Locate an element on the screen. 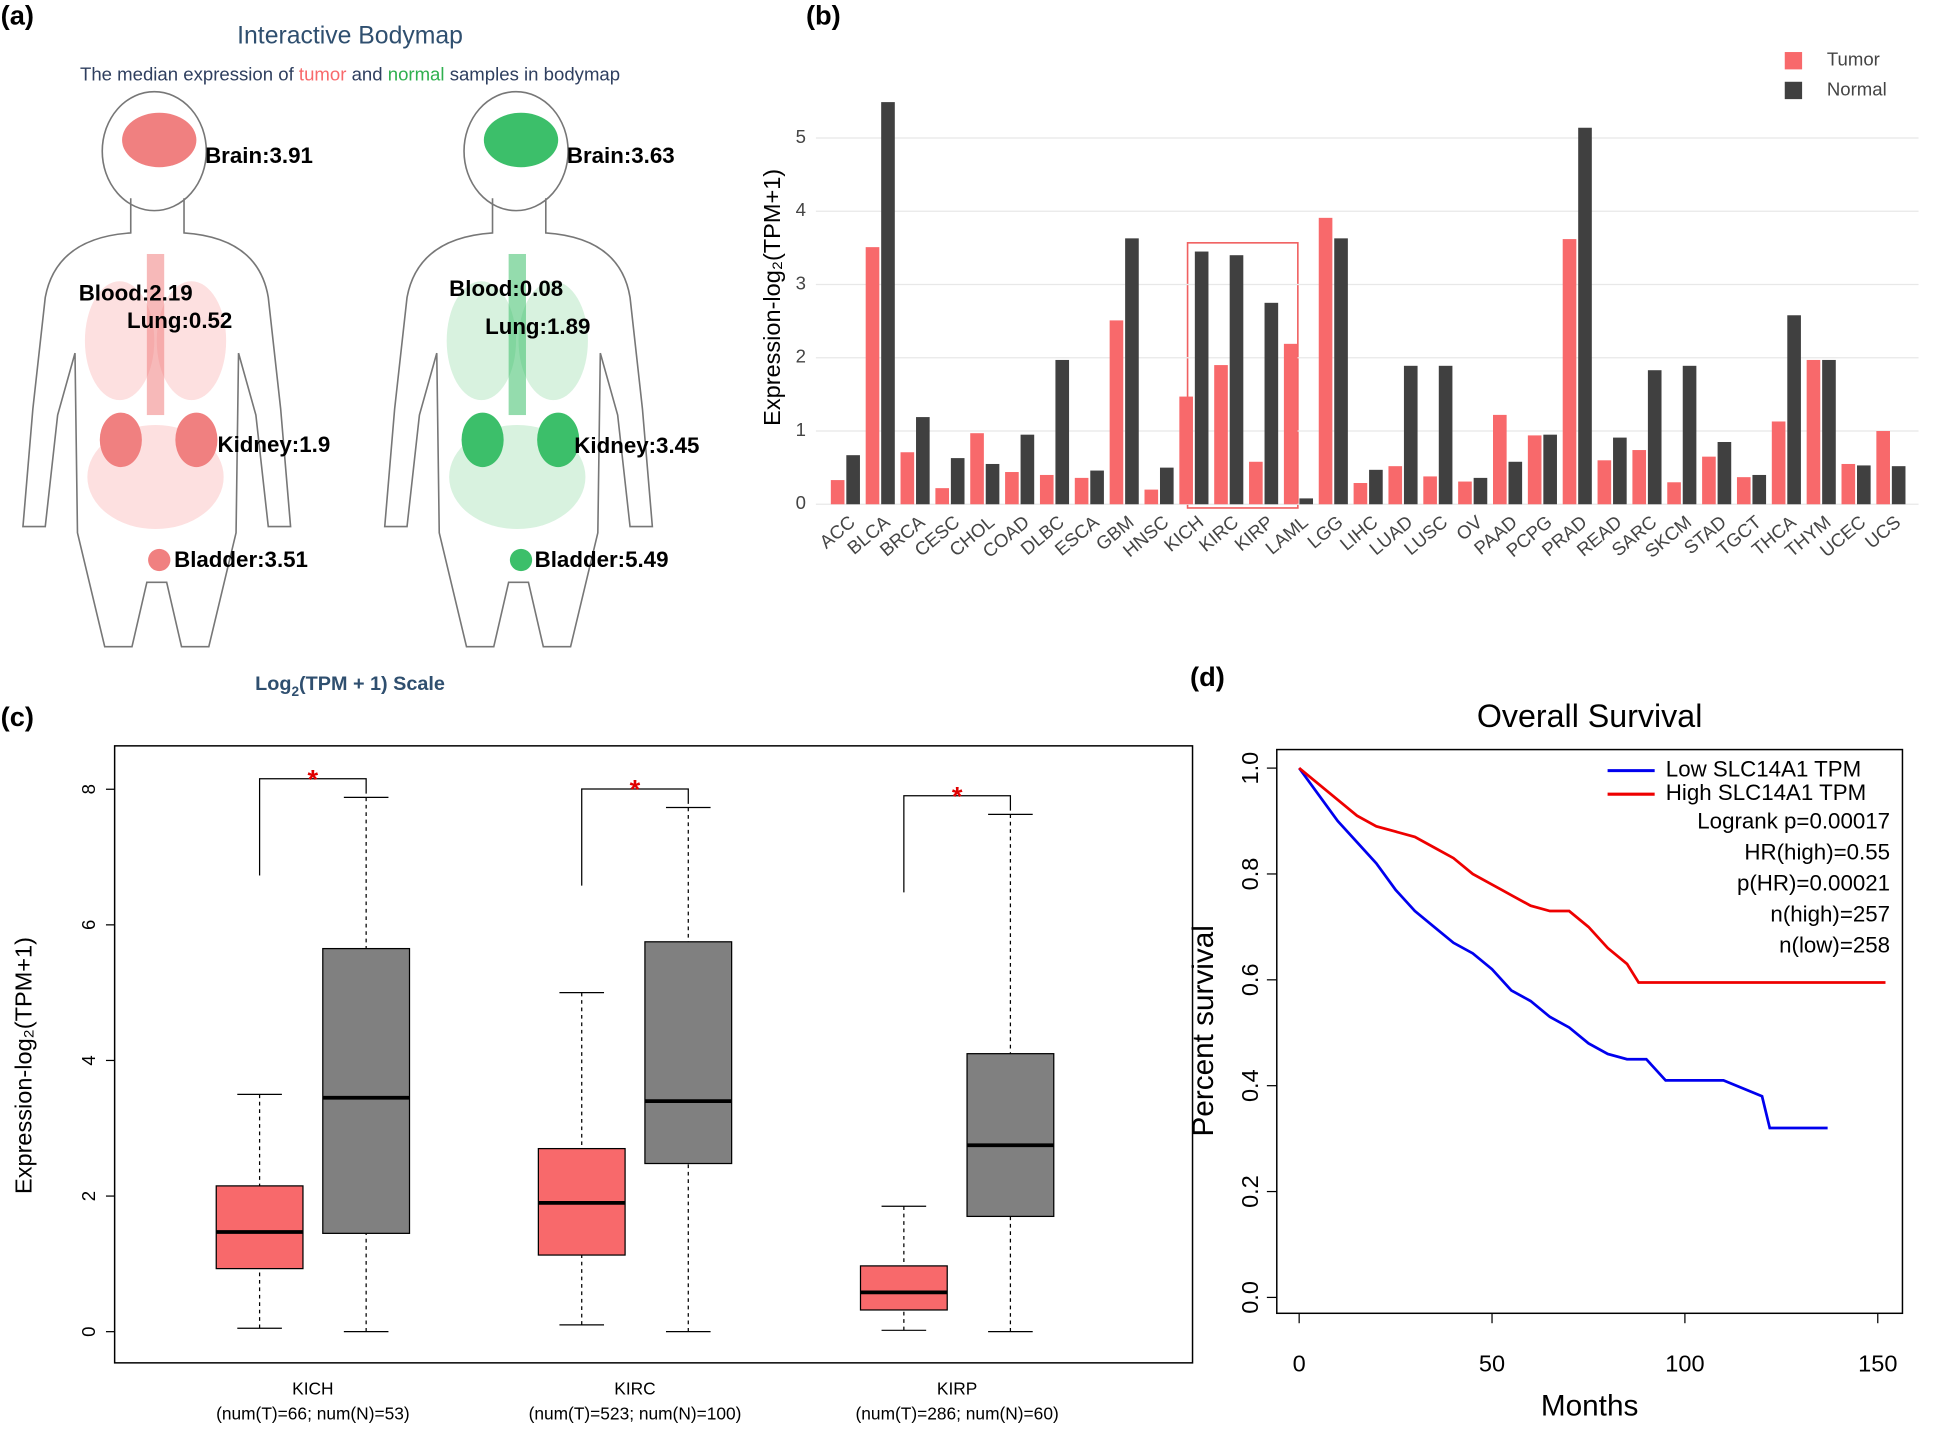 The height and width of the screenshot is (1431, 1944). kidney is located at coordinates (482, 440).